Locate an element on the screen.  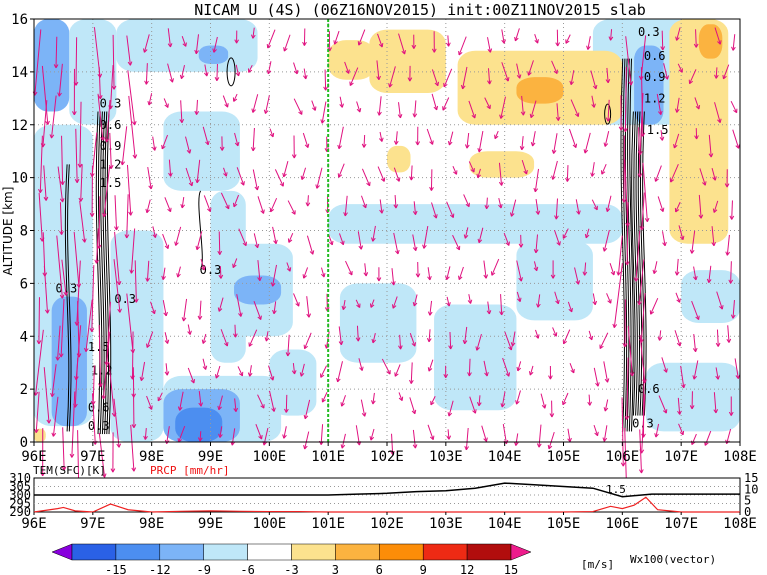
tem-tick-label: 310 is located at coordinates (20, 478).